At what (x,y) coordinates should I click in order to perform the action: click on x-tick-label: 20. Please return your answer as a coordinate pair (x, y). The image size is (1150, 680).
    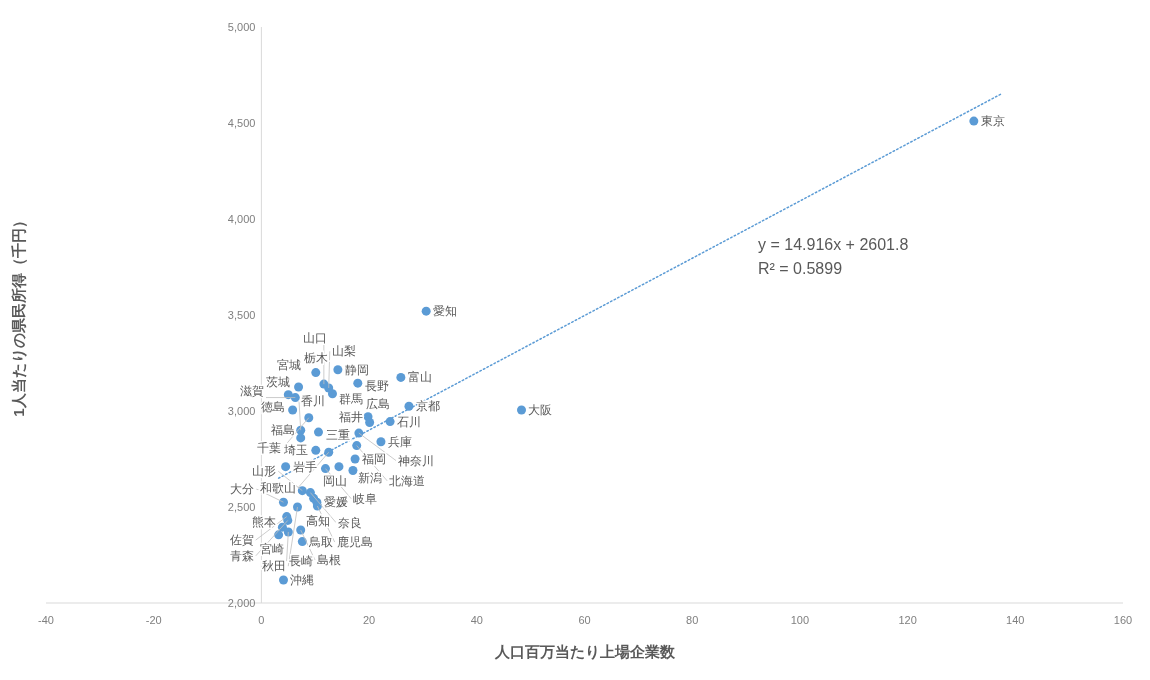
    Looking at the image, I should click on (369, 620).